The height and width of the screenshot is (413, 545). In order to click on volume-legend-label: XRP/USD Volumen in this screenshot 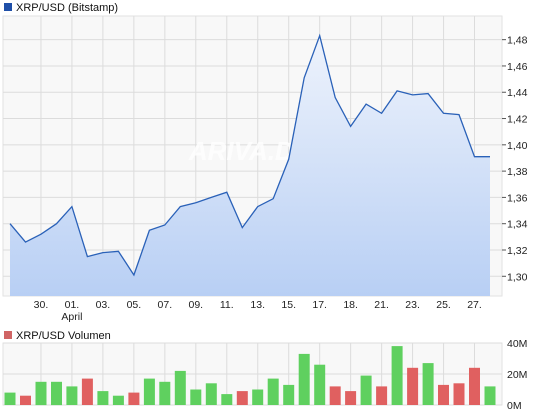, I will do `click(63, 336)`.